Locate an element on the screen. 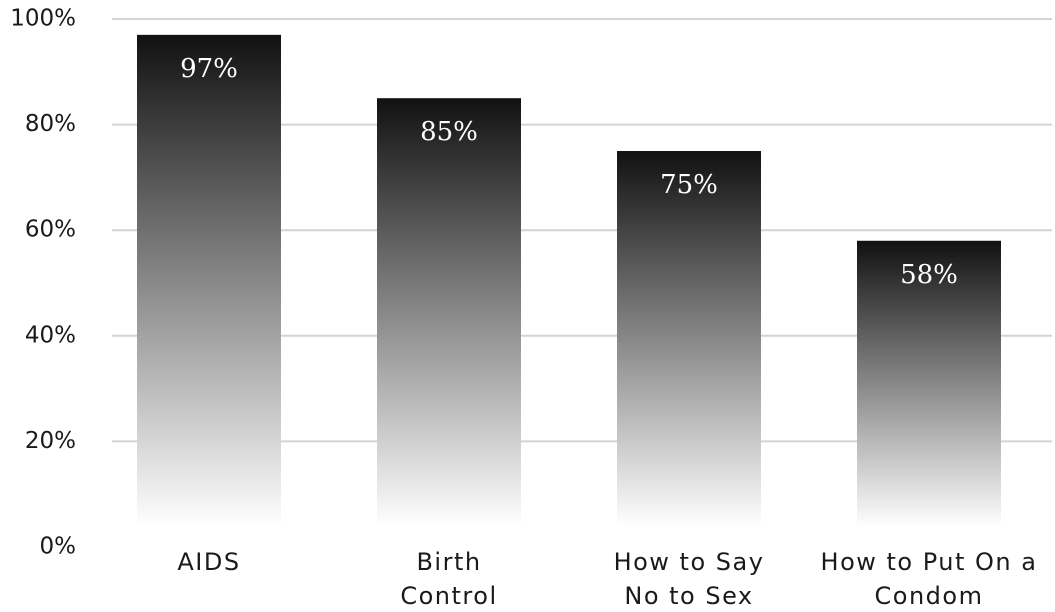 This screenshot has height=612, width=1055. category-label: AIDS is located at coordinates (208, 562).